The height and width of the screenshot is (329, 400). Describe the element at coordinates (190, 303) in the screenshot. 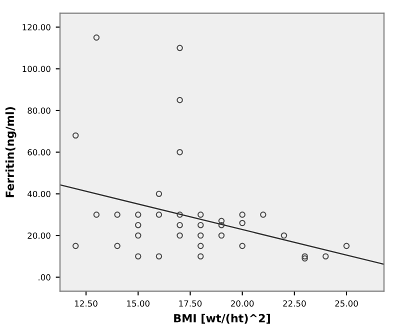

I see `x-tick-label: 17.50` at that location.